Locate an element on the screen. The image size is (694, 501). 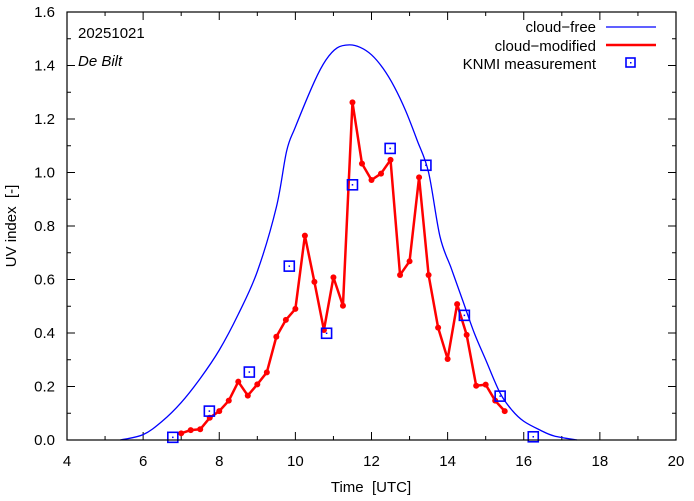
x-tick-label: 18 is located at coordinates (600, 461).